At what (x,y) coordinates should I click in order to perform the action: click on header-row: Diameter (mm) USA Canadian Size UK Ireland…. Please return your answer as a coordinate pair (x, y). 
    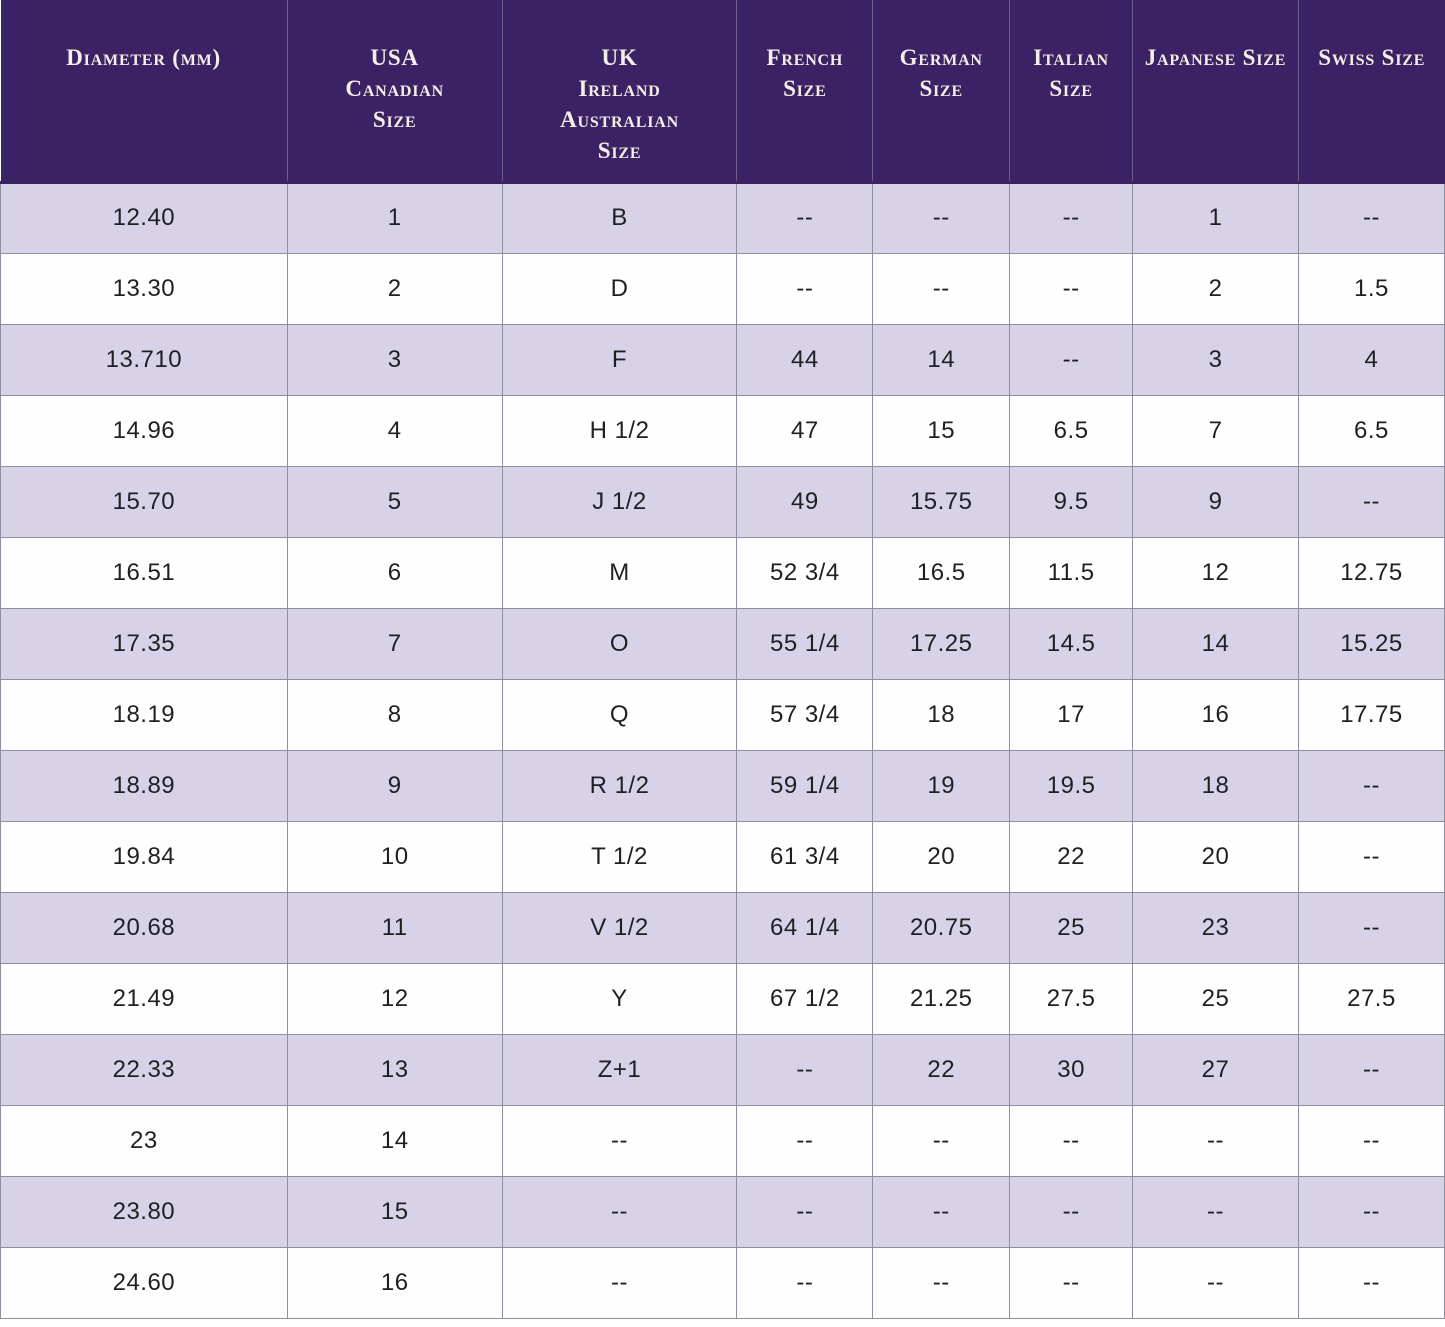
    Looking at the image, I should click on (722, 91).